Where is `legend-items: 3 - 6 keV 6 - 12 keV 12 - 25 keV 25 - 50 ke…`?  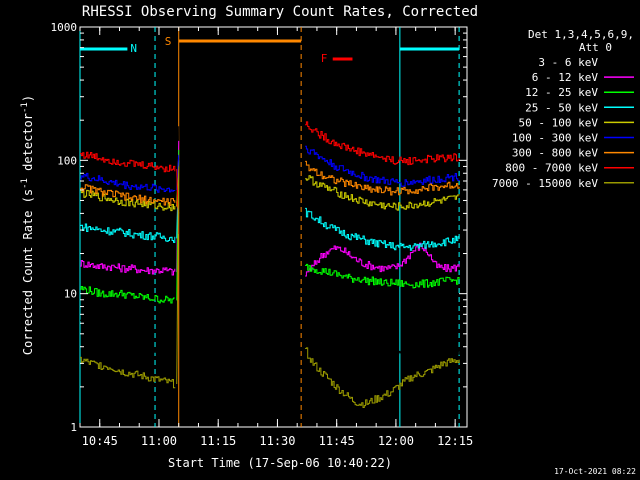
legend-items: 3 - 6 keV 6 - 12 keV 12 - 25 keV 25 - 50 ke… is located at coordinates (563, 123).